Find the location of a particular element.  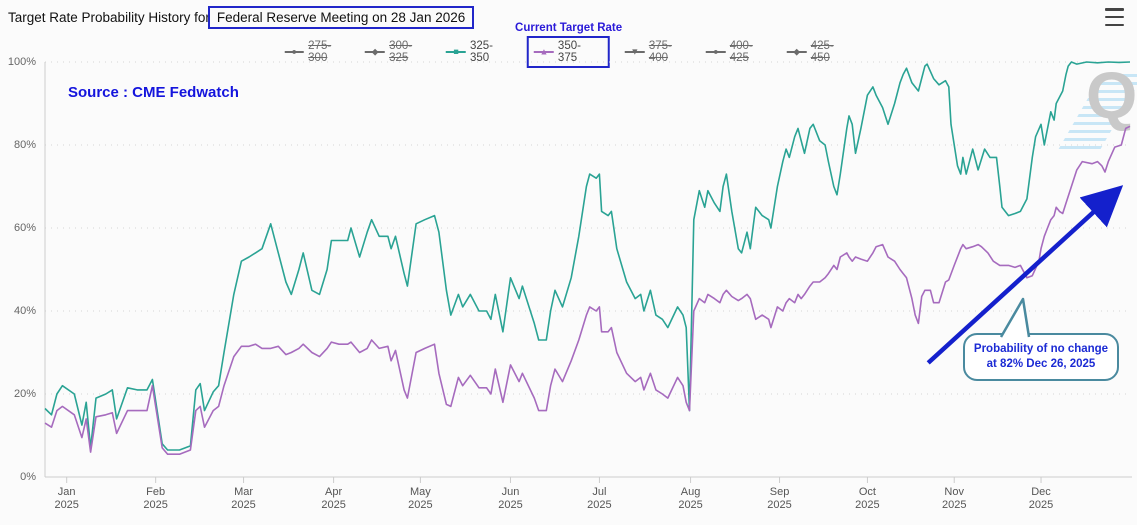

y-axis-label: 0% is located at coordinates (28, 477).